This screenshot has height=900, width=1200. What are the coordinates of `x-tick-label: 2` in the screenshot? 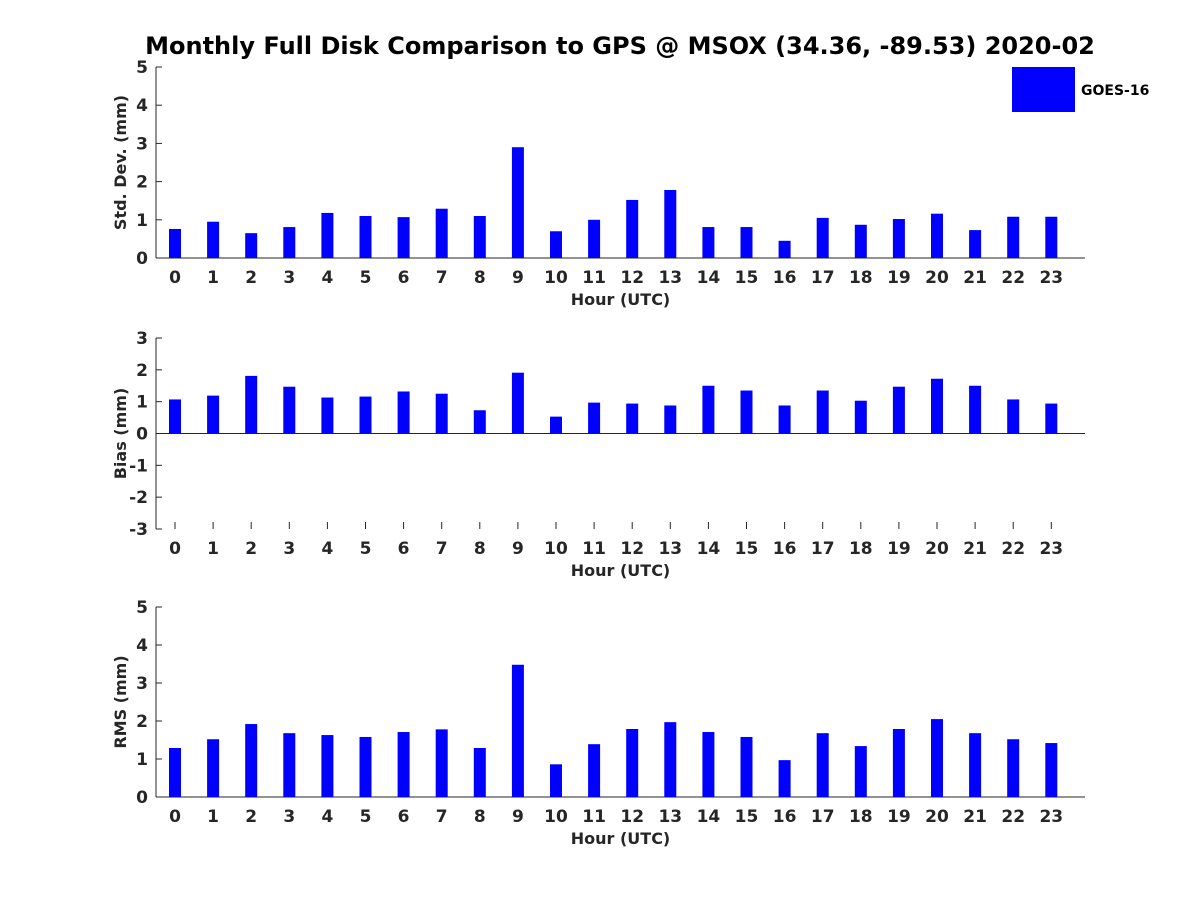 It's located at (251, 817).